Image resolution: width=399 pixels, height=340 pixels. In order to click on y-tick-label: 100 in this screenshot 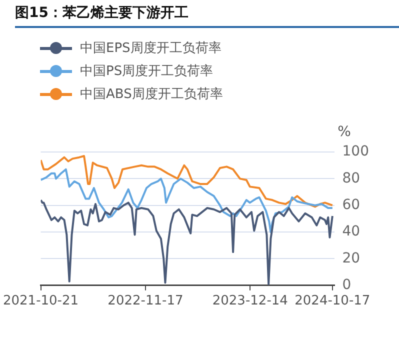, I will do `click(356, 152)`.